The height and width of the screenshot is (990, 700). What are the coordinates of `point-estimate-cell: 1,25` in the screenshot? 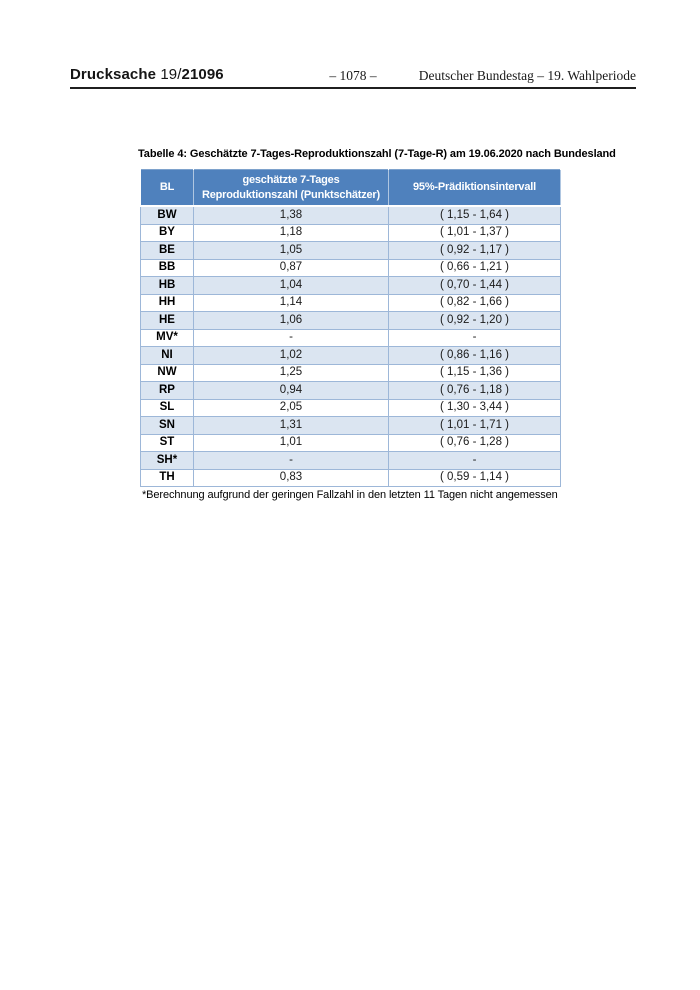 It's located at (291, 372).